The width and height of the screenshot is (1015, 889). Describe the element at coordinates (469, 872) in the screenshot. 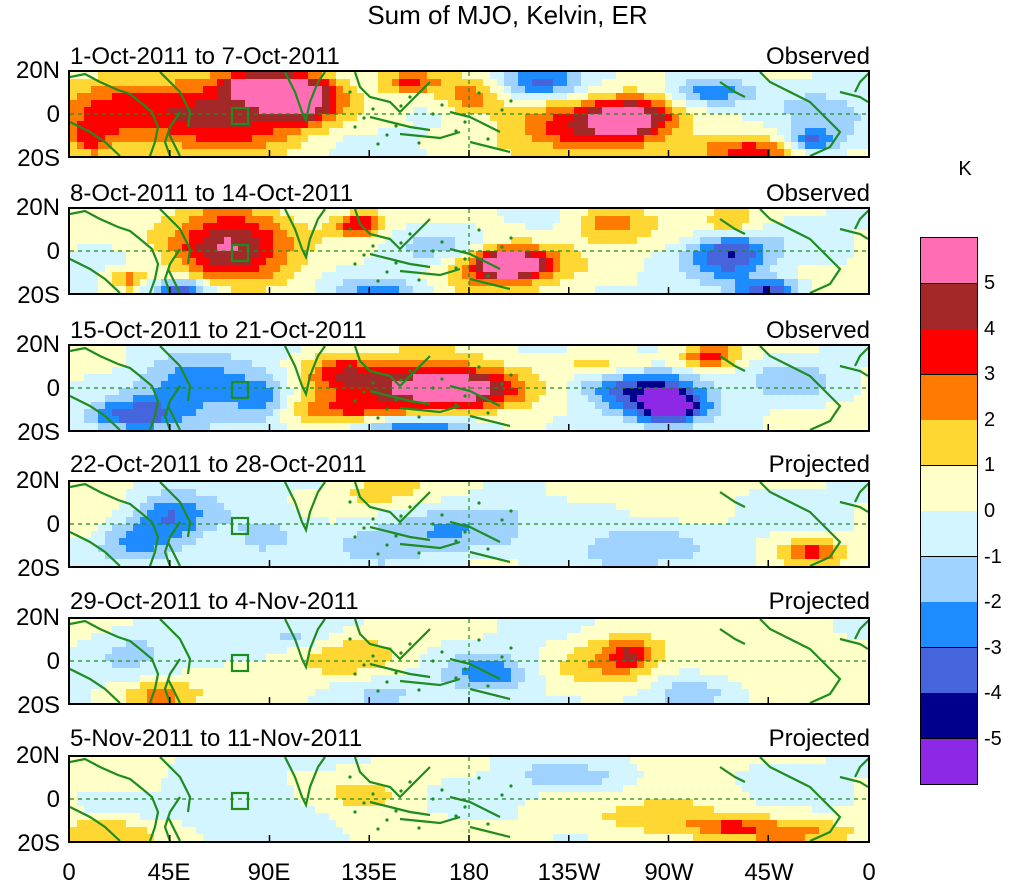

I see `lon-label-180: 180` at that location.